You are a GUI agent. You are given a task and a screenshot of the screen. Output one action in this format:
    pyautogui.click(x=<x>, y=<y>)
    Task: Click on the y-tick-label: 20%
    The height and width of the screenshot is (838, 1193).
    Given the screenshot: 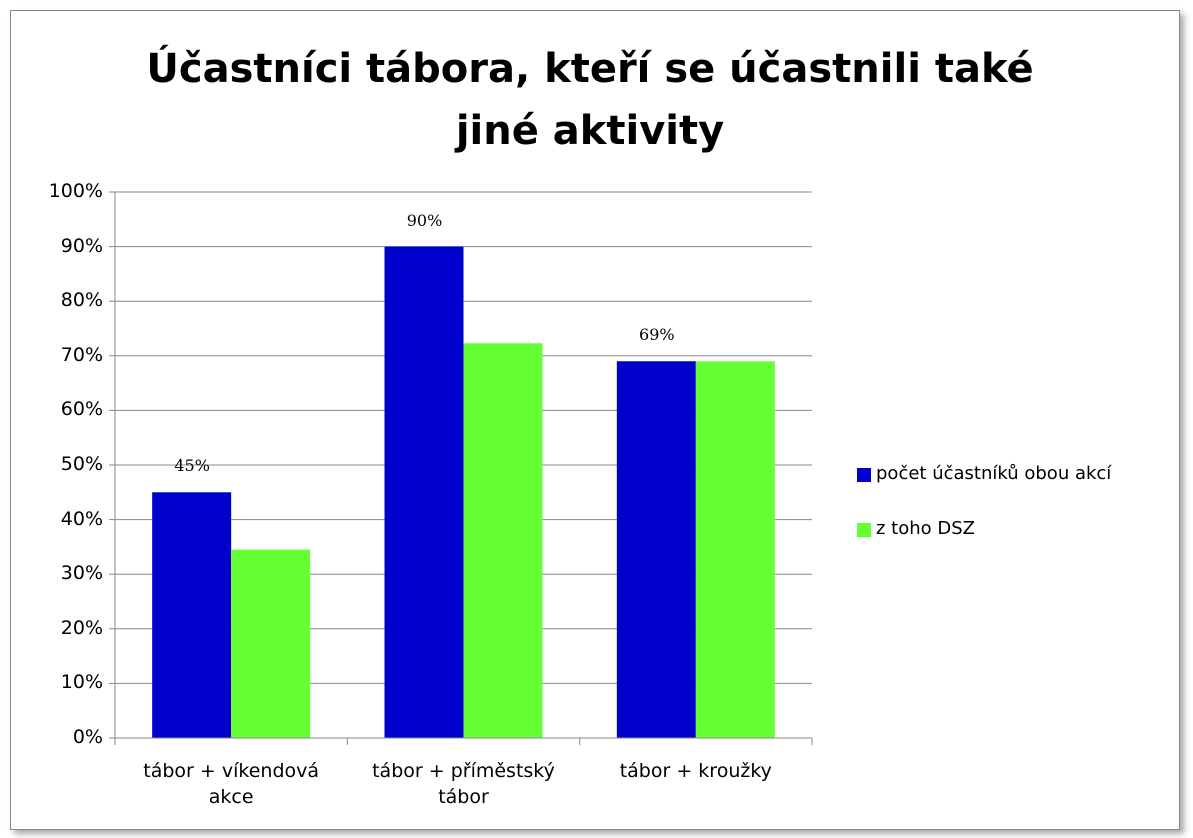 What is the action you would take?
    pyautogui.click(x=81, y=627)
    